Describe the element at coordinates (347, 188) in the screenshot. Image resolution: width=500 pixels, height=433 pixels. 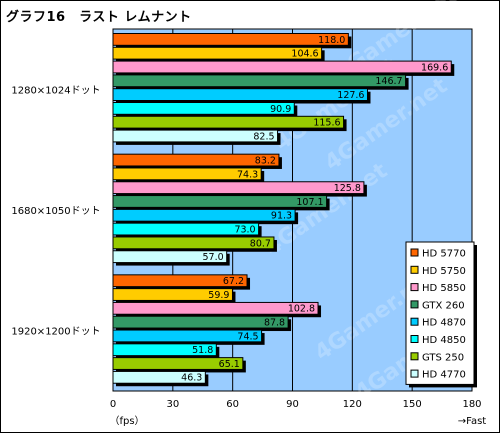
I see `data-label: 125.8` at that location.